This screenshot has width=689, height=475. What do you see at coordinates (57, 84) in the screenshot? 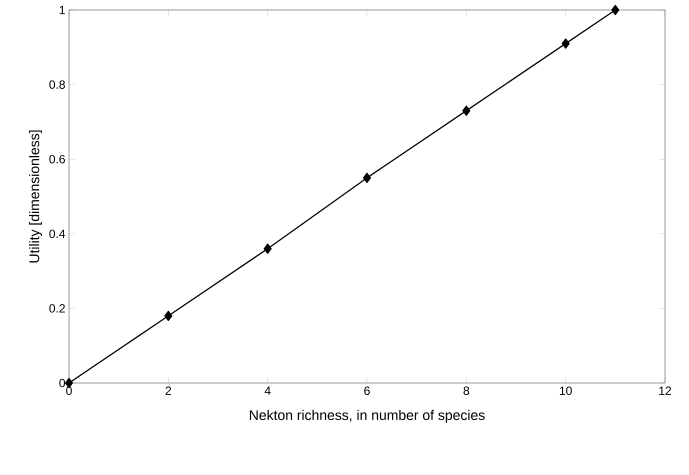
I see `y-tick-label: 0.8` at bounding box center [57, 84].